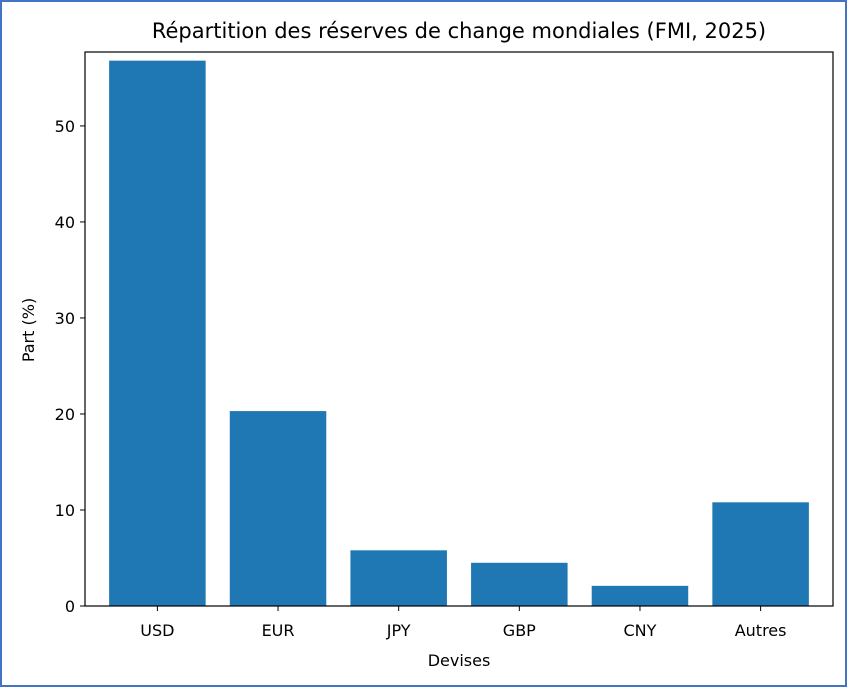 The width and height of the screenshot is (847, 687). Describe the element at coordinates (519, 630) in the screenshot. I see `x-tick-label: GBP` at that location.